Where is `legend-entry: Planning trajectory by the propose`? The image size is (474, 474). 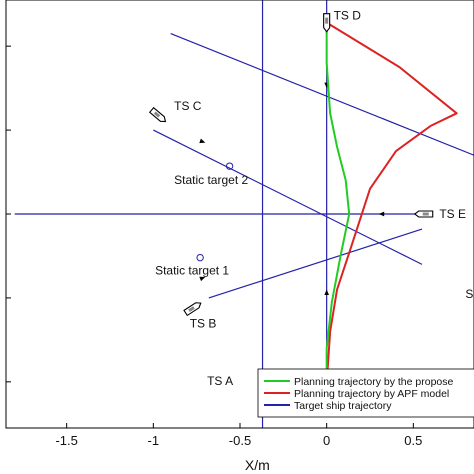
legend-entry: Planning trajectory by the propose is located at coordinates (374, 382).